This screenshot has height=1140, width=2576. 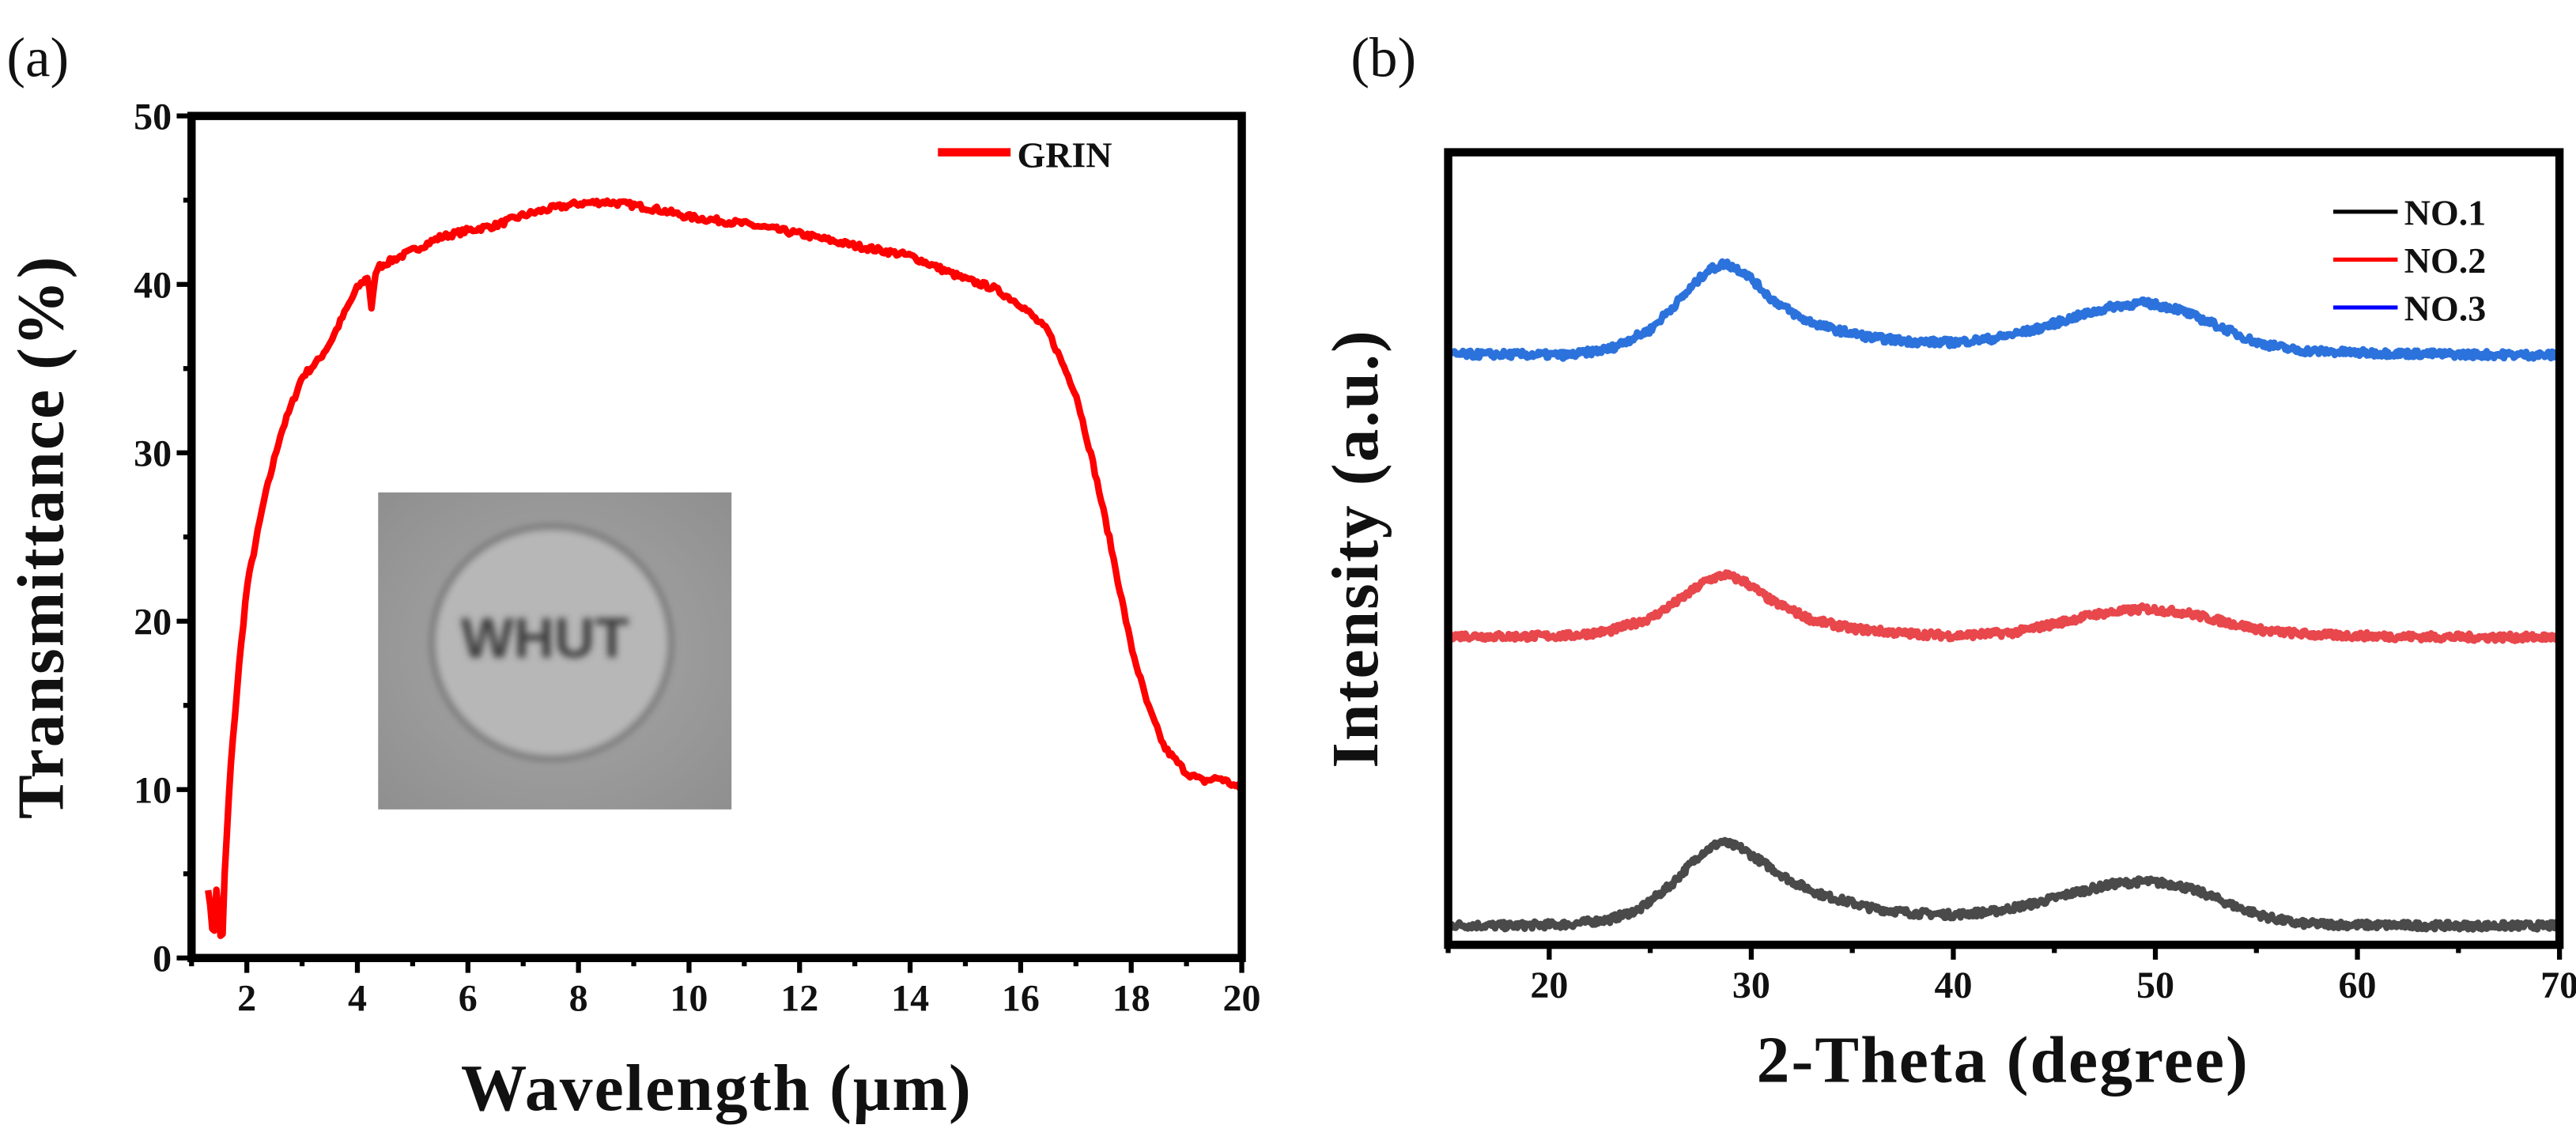 What do you see at coordinates (2155, 985) in the screenshot?
I see `x-tick-label: 50` at bounding box center [2155, 985].